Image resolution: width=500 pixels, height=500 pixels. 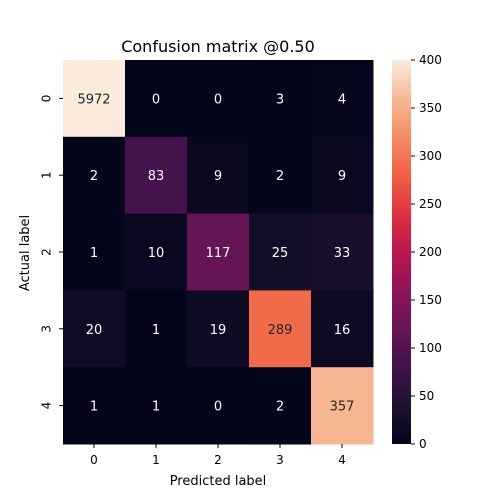 What do you see at coordinates (25, 253) in the screenshot?
I see `y-axis-label: Actual label` at bounding box center [25, 253].